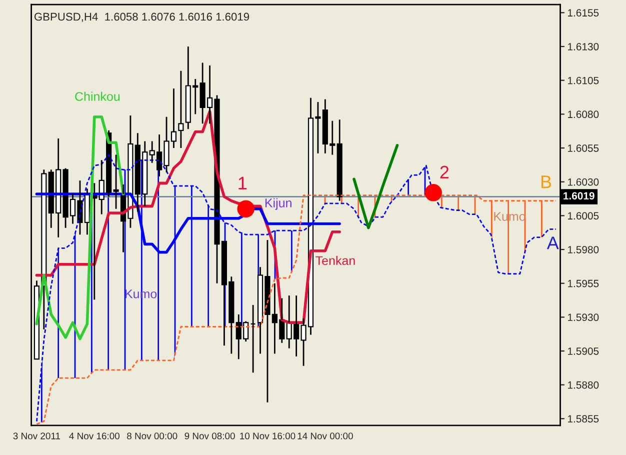  Describe the element at coordinates (583, 216) in the screenshot. I see `y-tick-label: 1.6005` at that location.